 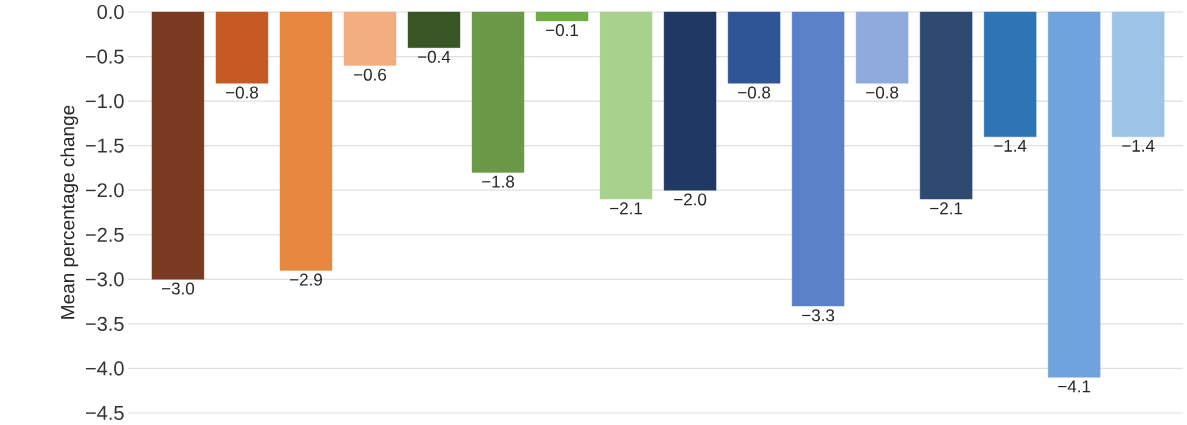 What do you see at coordinates (690, 199) in the screenshot?
I see `data-label: −2.0` at bounding box center [690, 199].